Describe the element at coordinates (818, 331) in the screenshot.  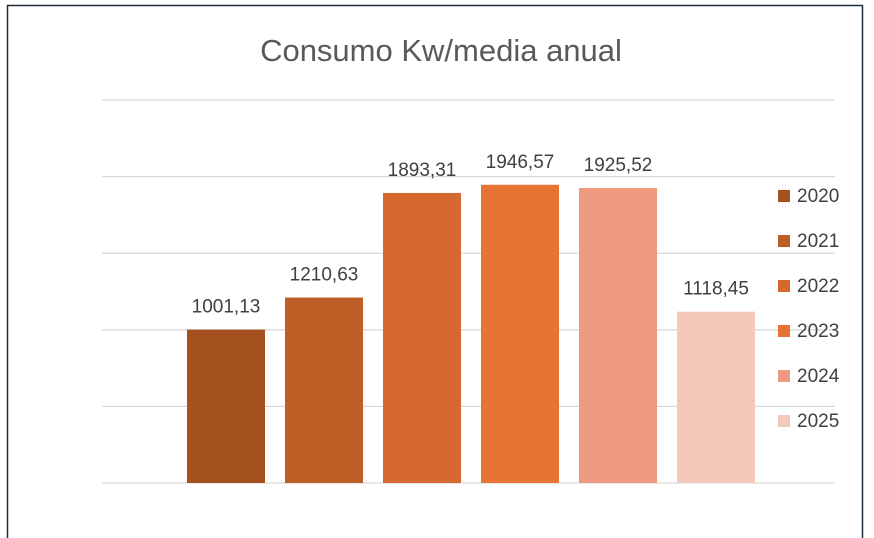
I see `legend-label: 2023` at that location.